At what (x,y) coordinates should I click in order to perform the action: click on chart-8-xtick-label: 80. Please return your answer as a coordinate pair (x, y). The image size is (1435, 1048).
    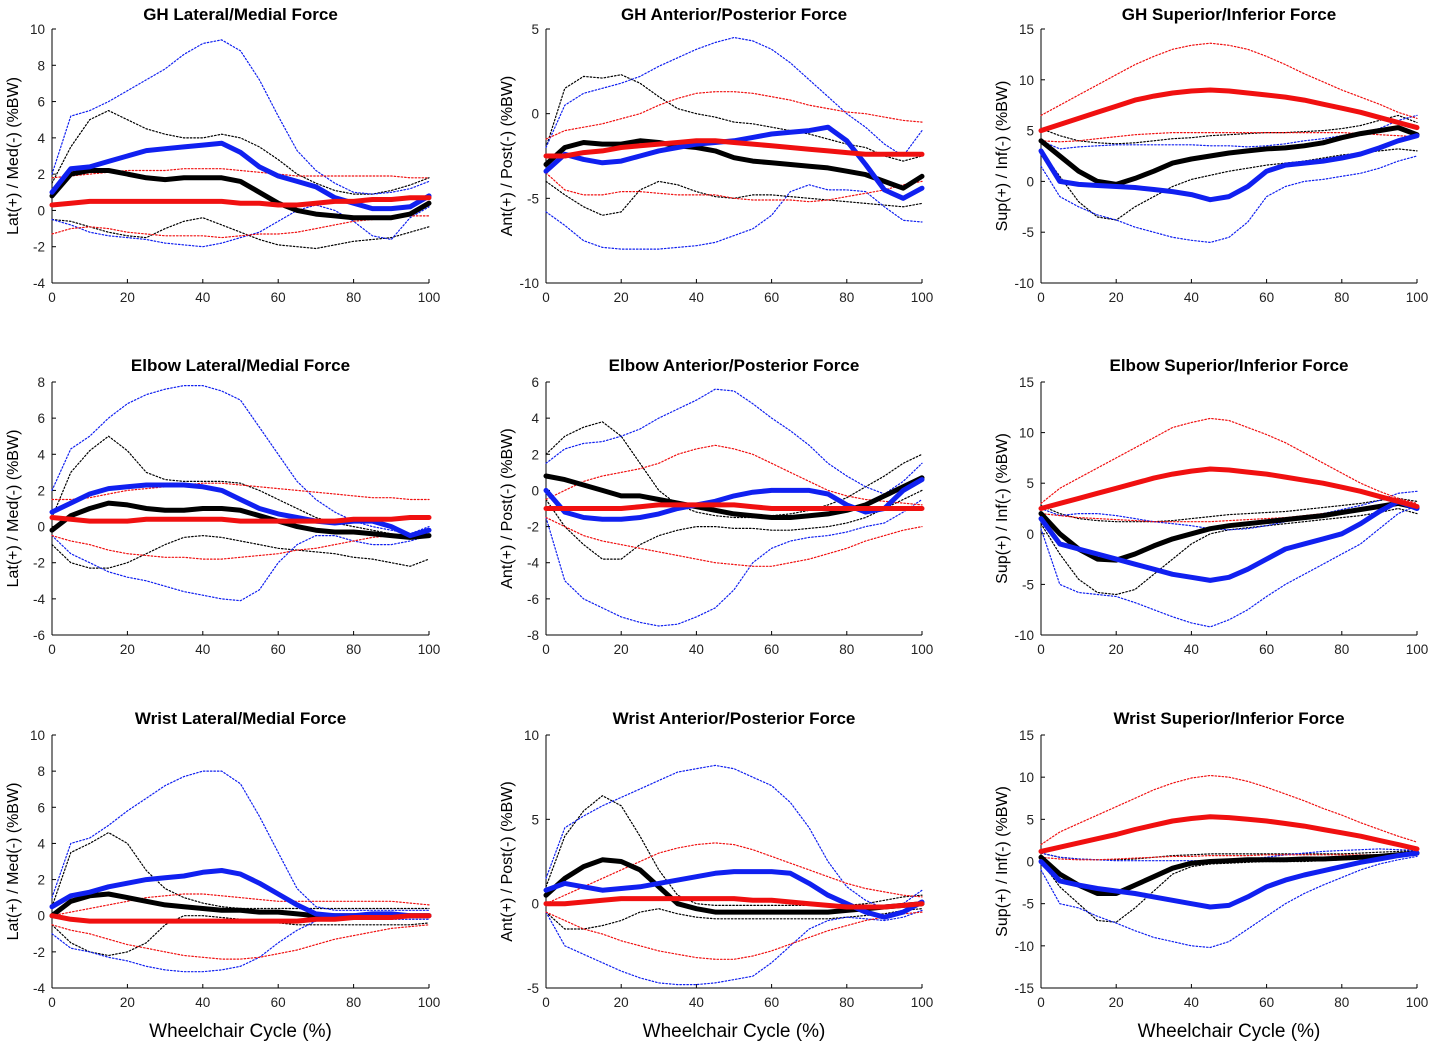
    Looking at the image, I should click on (846, 1002).